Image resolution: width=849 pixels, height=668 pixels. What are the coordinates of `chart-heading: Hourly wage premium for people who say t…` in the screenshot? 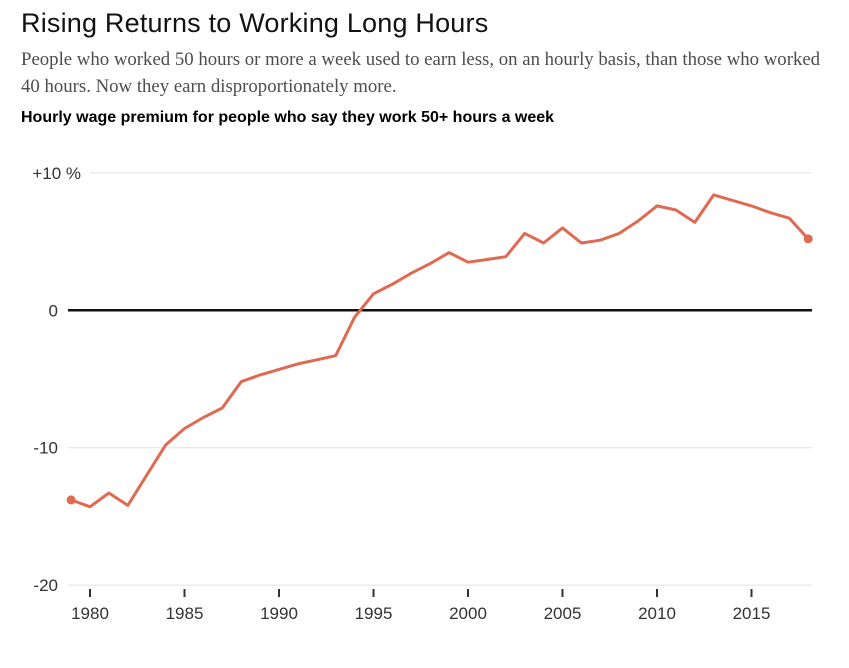 It's located at (288, 117).